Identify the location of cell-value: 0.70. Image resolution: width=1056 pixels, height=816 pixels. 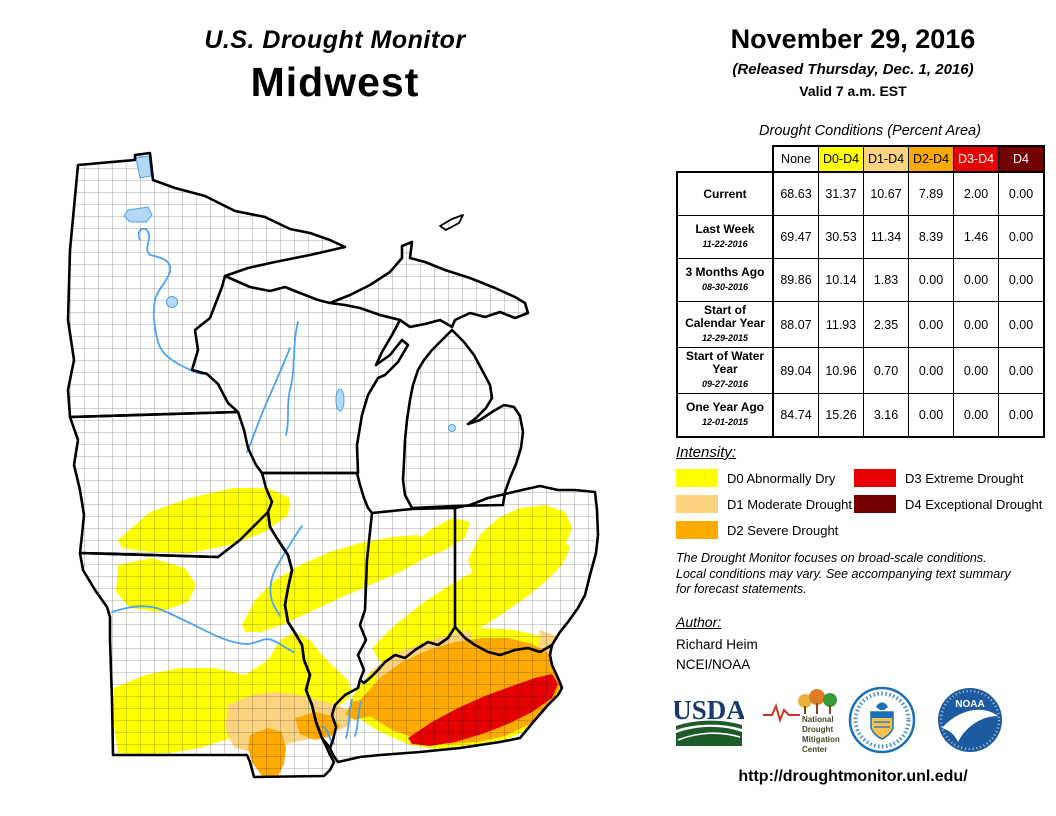
(886, 370).